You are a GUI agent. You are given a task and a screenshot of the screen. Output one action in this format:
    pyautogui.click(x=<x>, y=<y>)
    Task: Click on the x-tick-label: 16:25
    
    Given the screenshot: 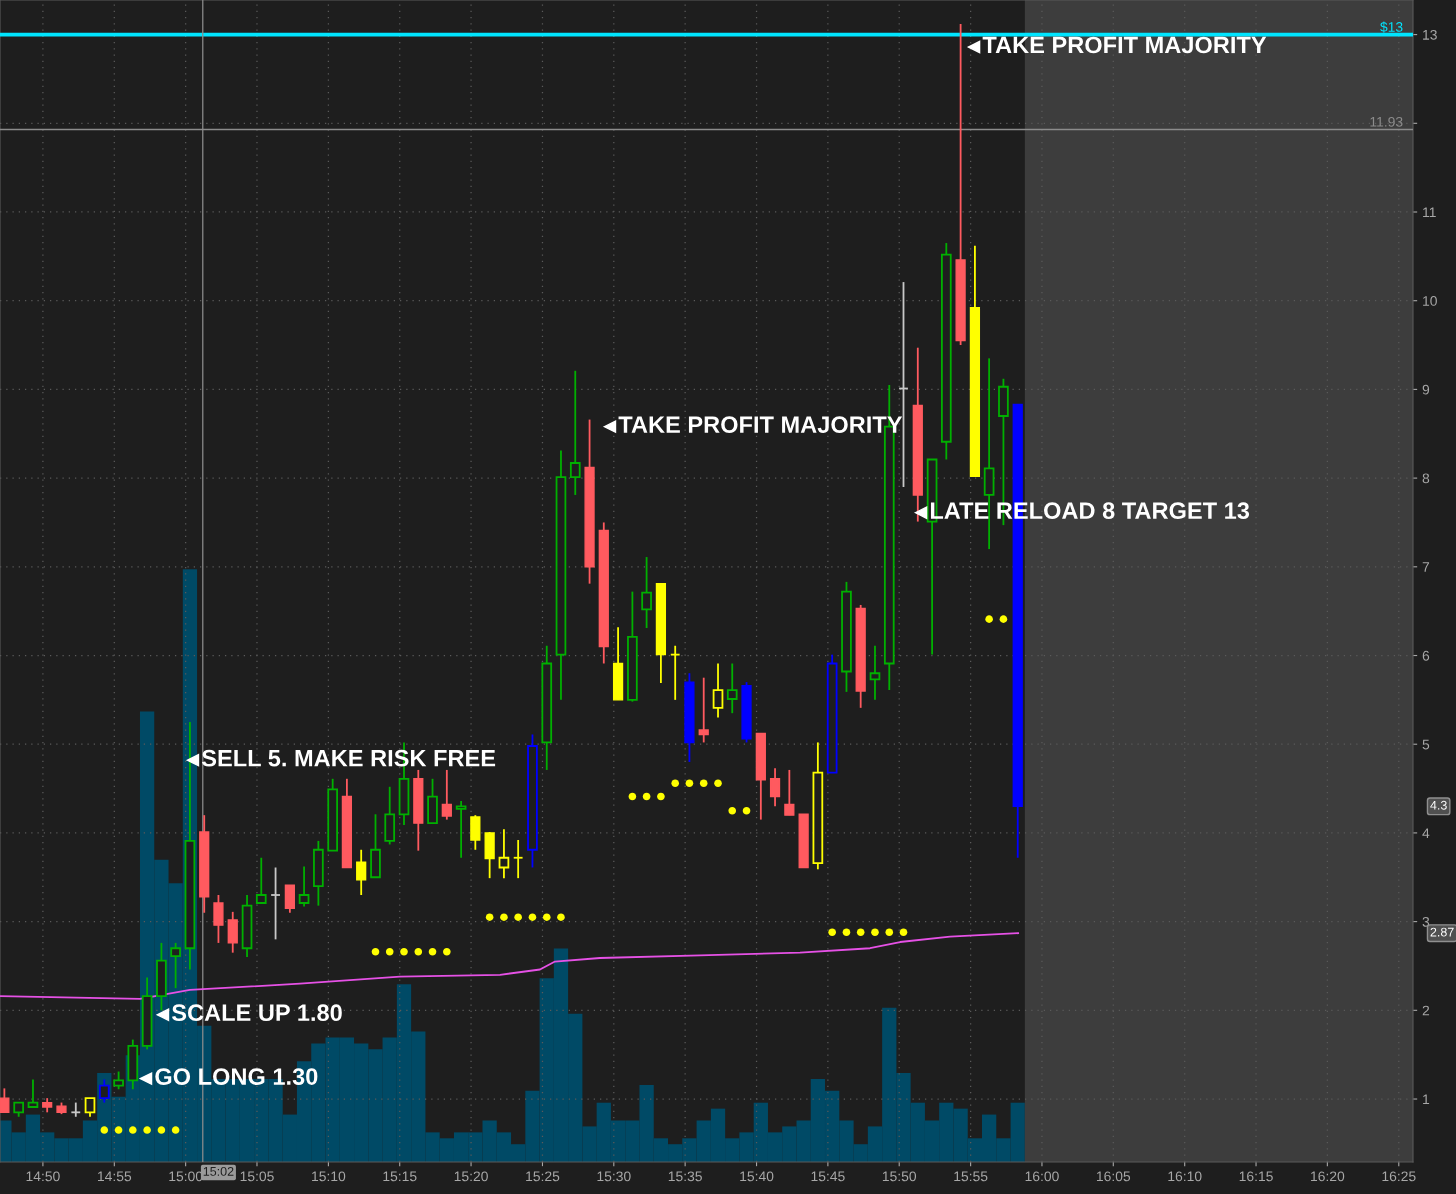 What is the action you would take?
    pyautogui.click(x=1399, y=1176)
    